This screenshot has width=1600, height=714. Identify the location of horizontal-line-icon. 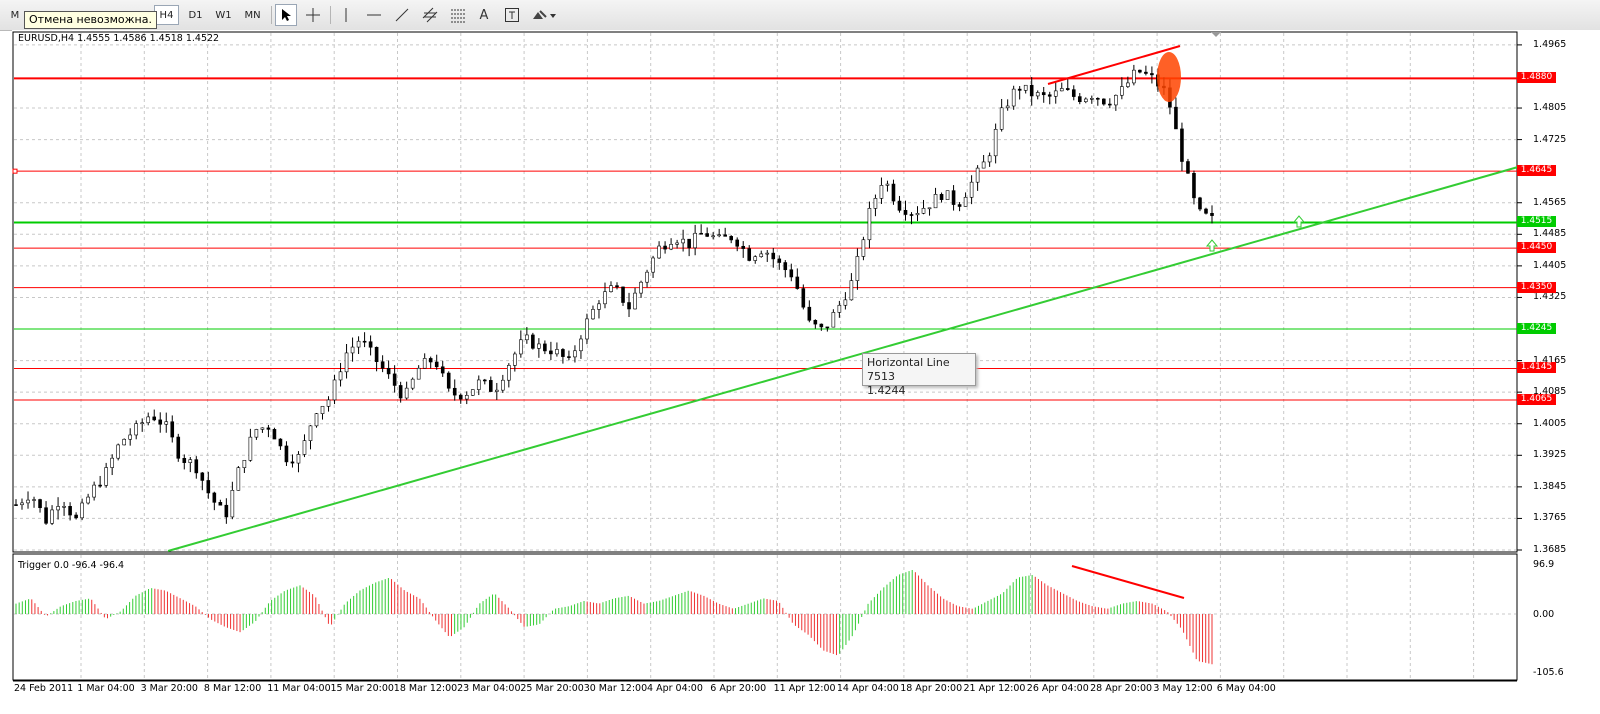
(374, 15).